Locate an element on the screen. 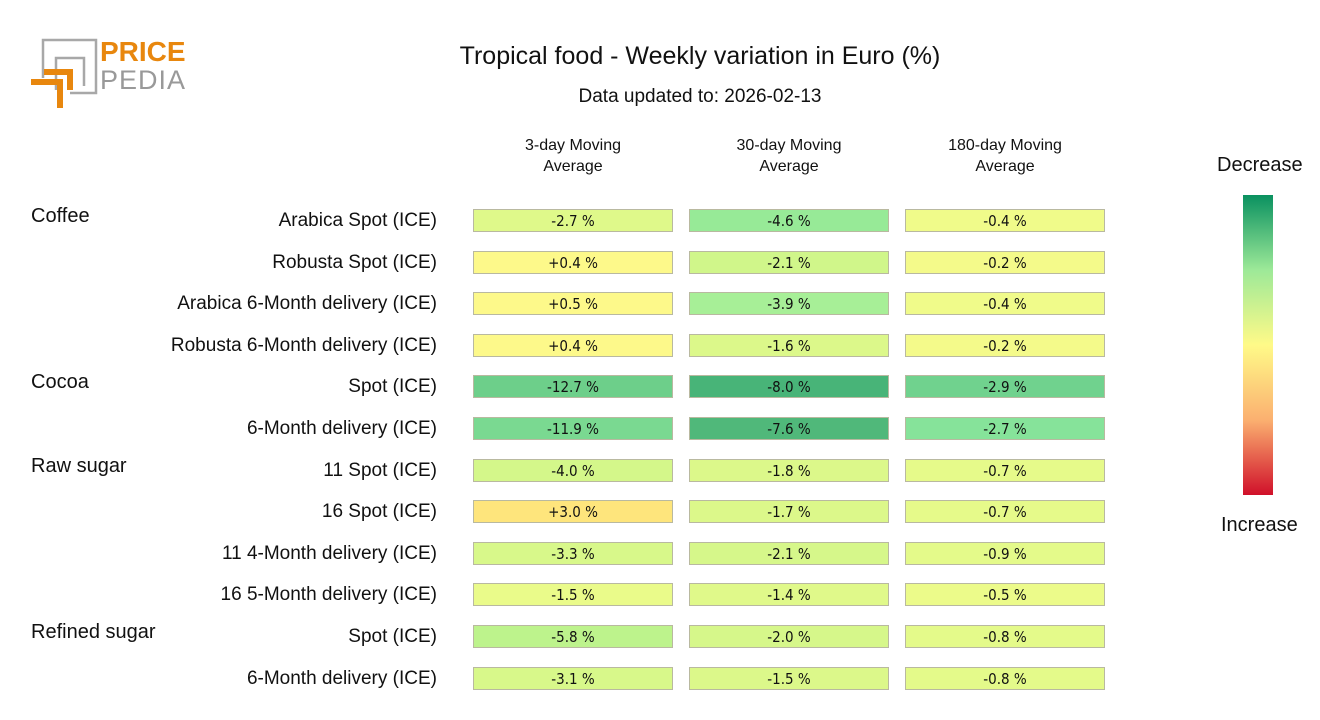 This screenshot has width=1320, height=720. heatmap-cell: -0.9 % is located at coordinates (1005, 553).